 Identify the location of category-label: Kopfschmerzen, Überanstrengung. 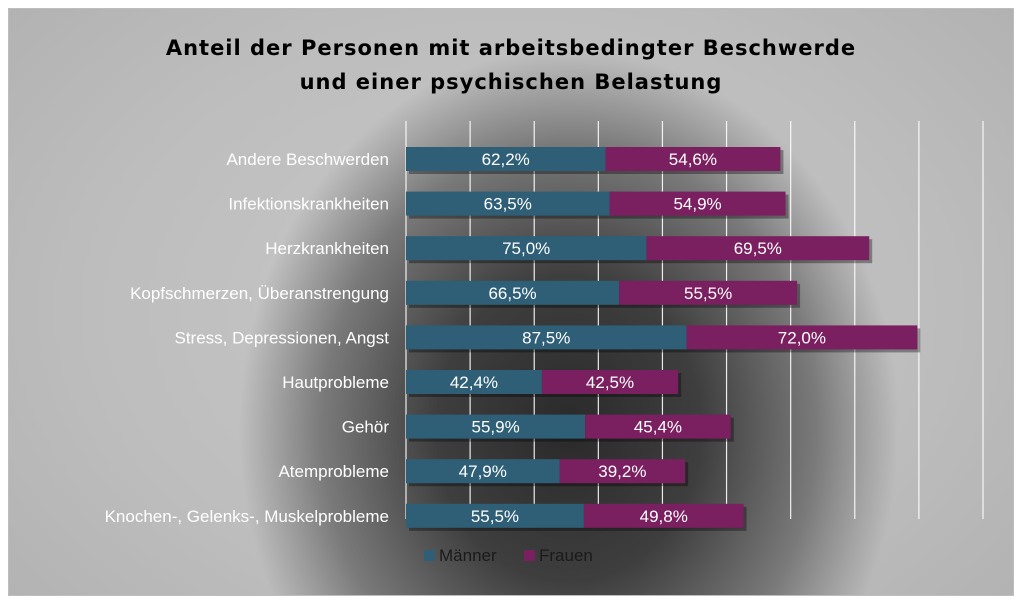
(259, 293).